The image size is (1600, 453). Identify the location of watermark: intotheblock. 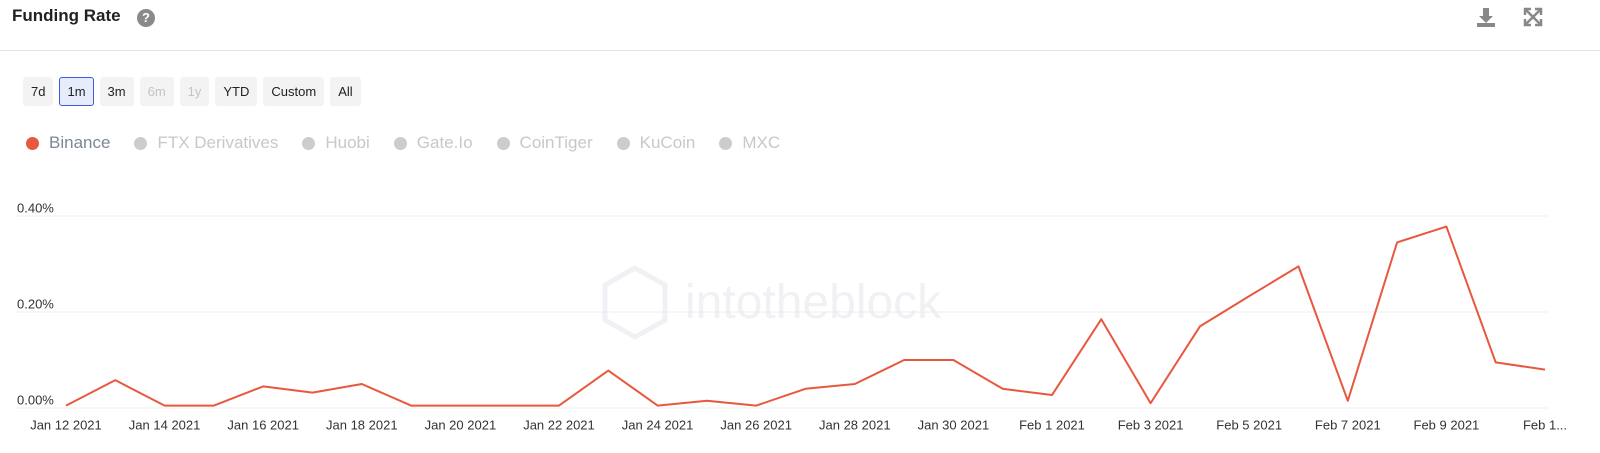
(772, 302).